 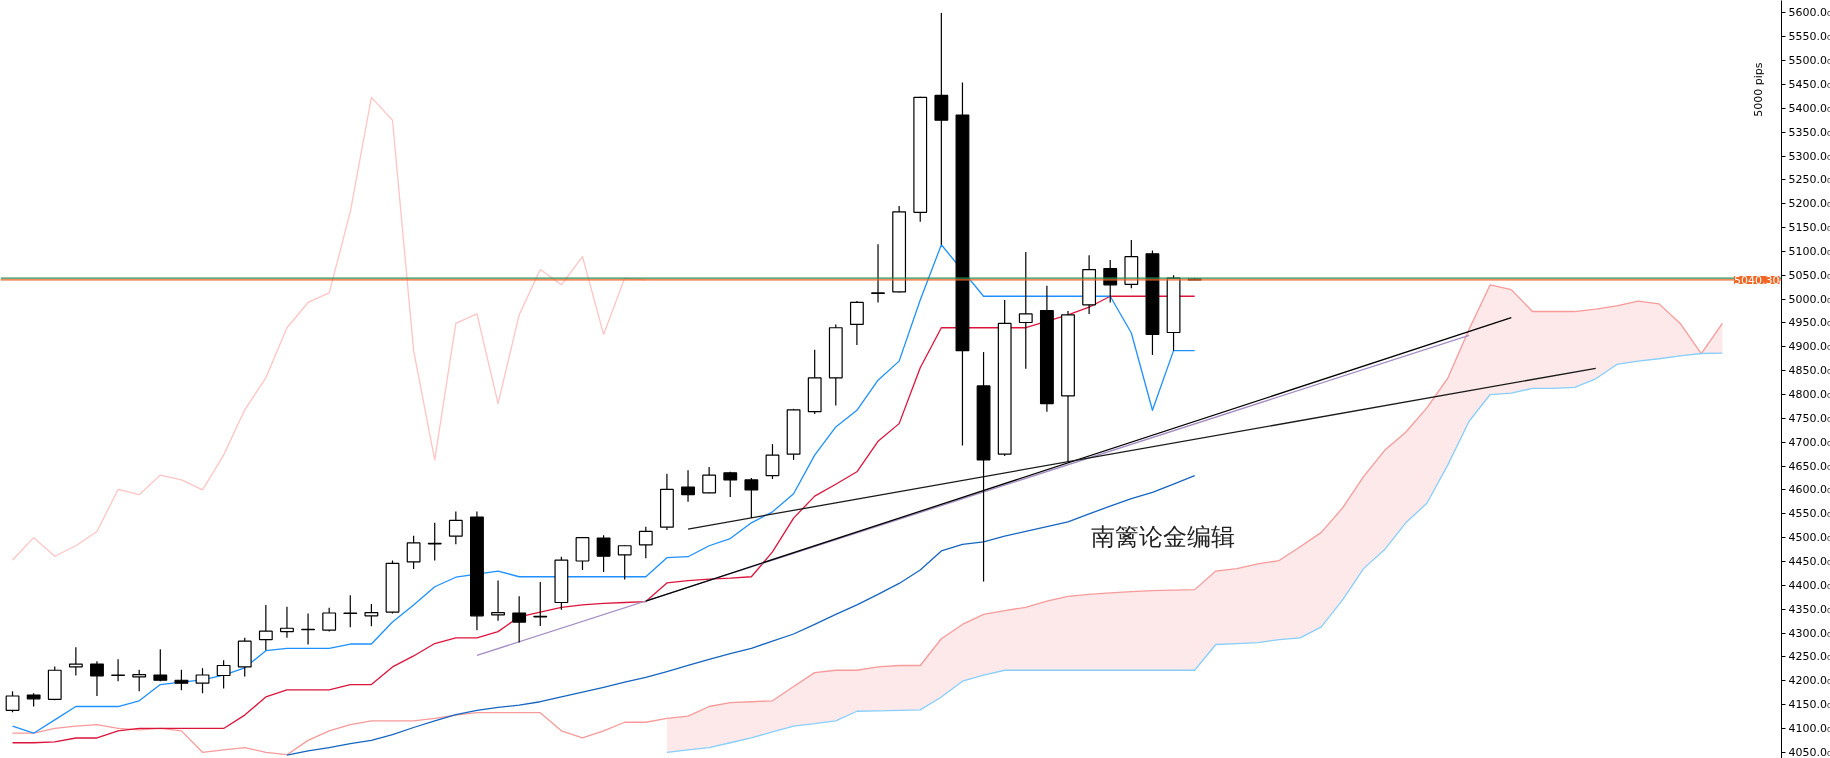 I want to click on ref-line-label: 5040.30, so click(x=1757, y=280).